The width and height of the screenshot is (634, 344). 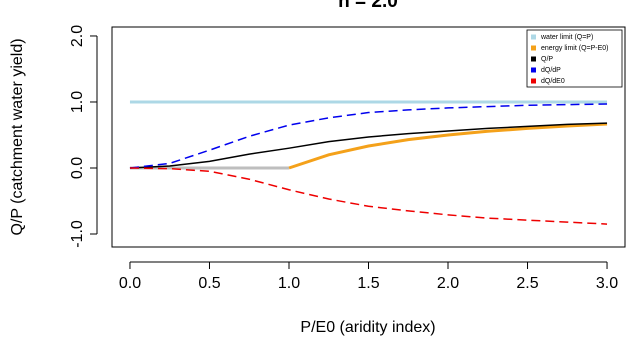 I want to click on legend-label: Q/P, so click(x=547, y=59).